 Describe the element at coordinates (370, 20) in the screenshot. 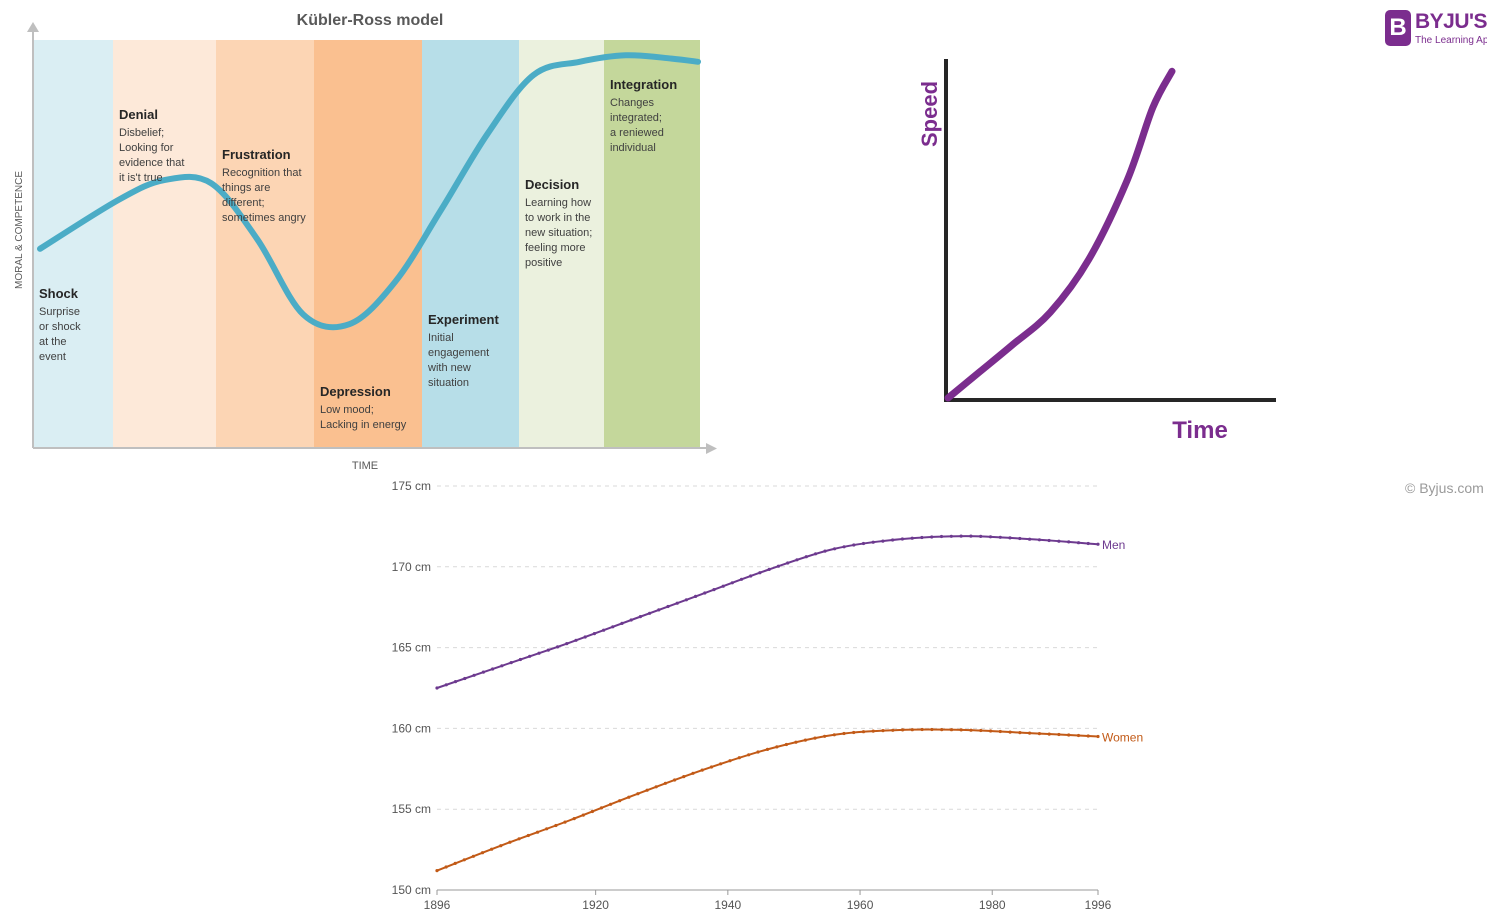

I see `kubler-ross-title: Kübler-Ross model` at that location.